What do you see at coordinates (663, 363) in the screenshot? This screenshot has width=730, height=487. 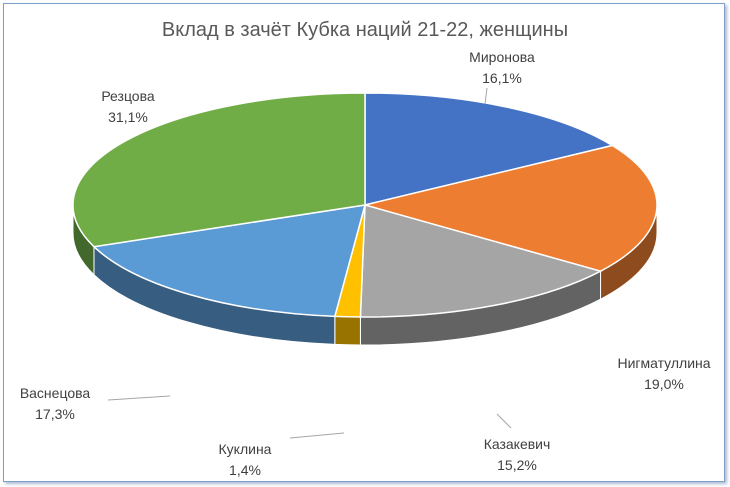 I see `label-name-нигматуллина: Нигматуллина` at bounding box center [663, 363].